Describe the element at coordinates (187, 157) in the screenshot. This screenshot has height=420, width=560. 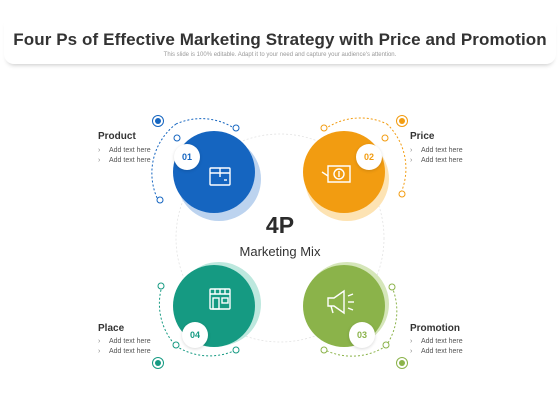
I see `product-number: 01` at that location.